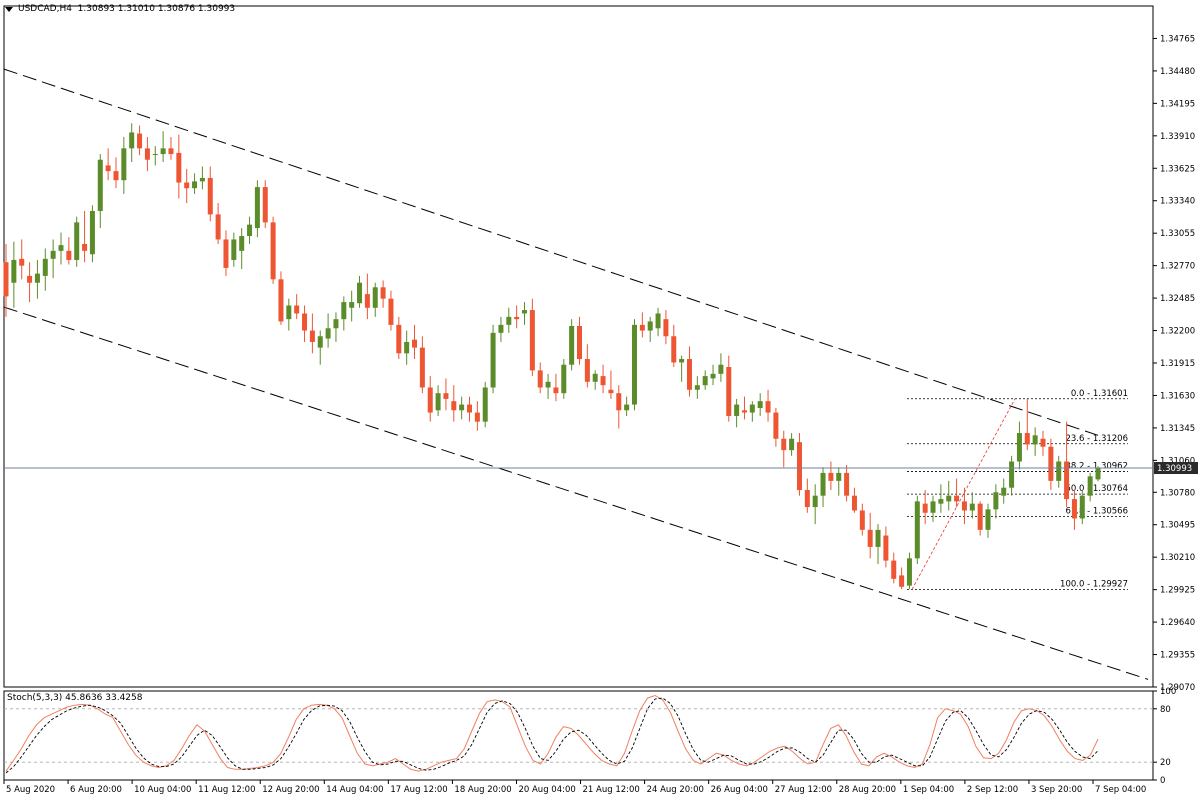 The height and width of the screenshot is (803, 1200). Describe the element at coordinates (9, 9) in the screenshot. I see `collapse-triangle-icon` at that location.